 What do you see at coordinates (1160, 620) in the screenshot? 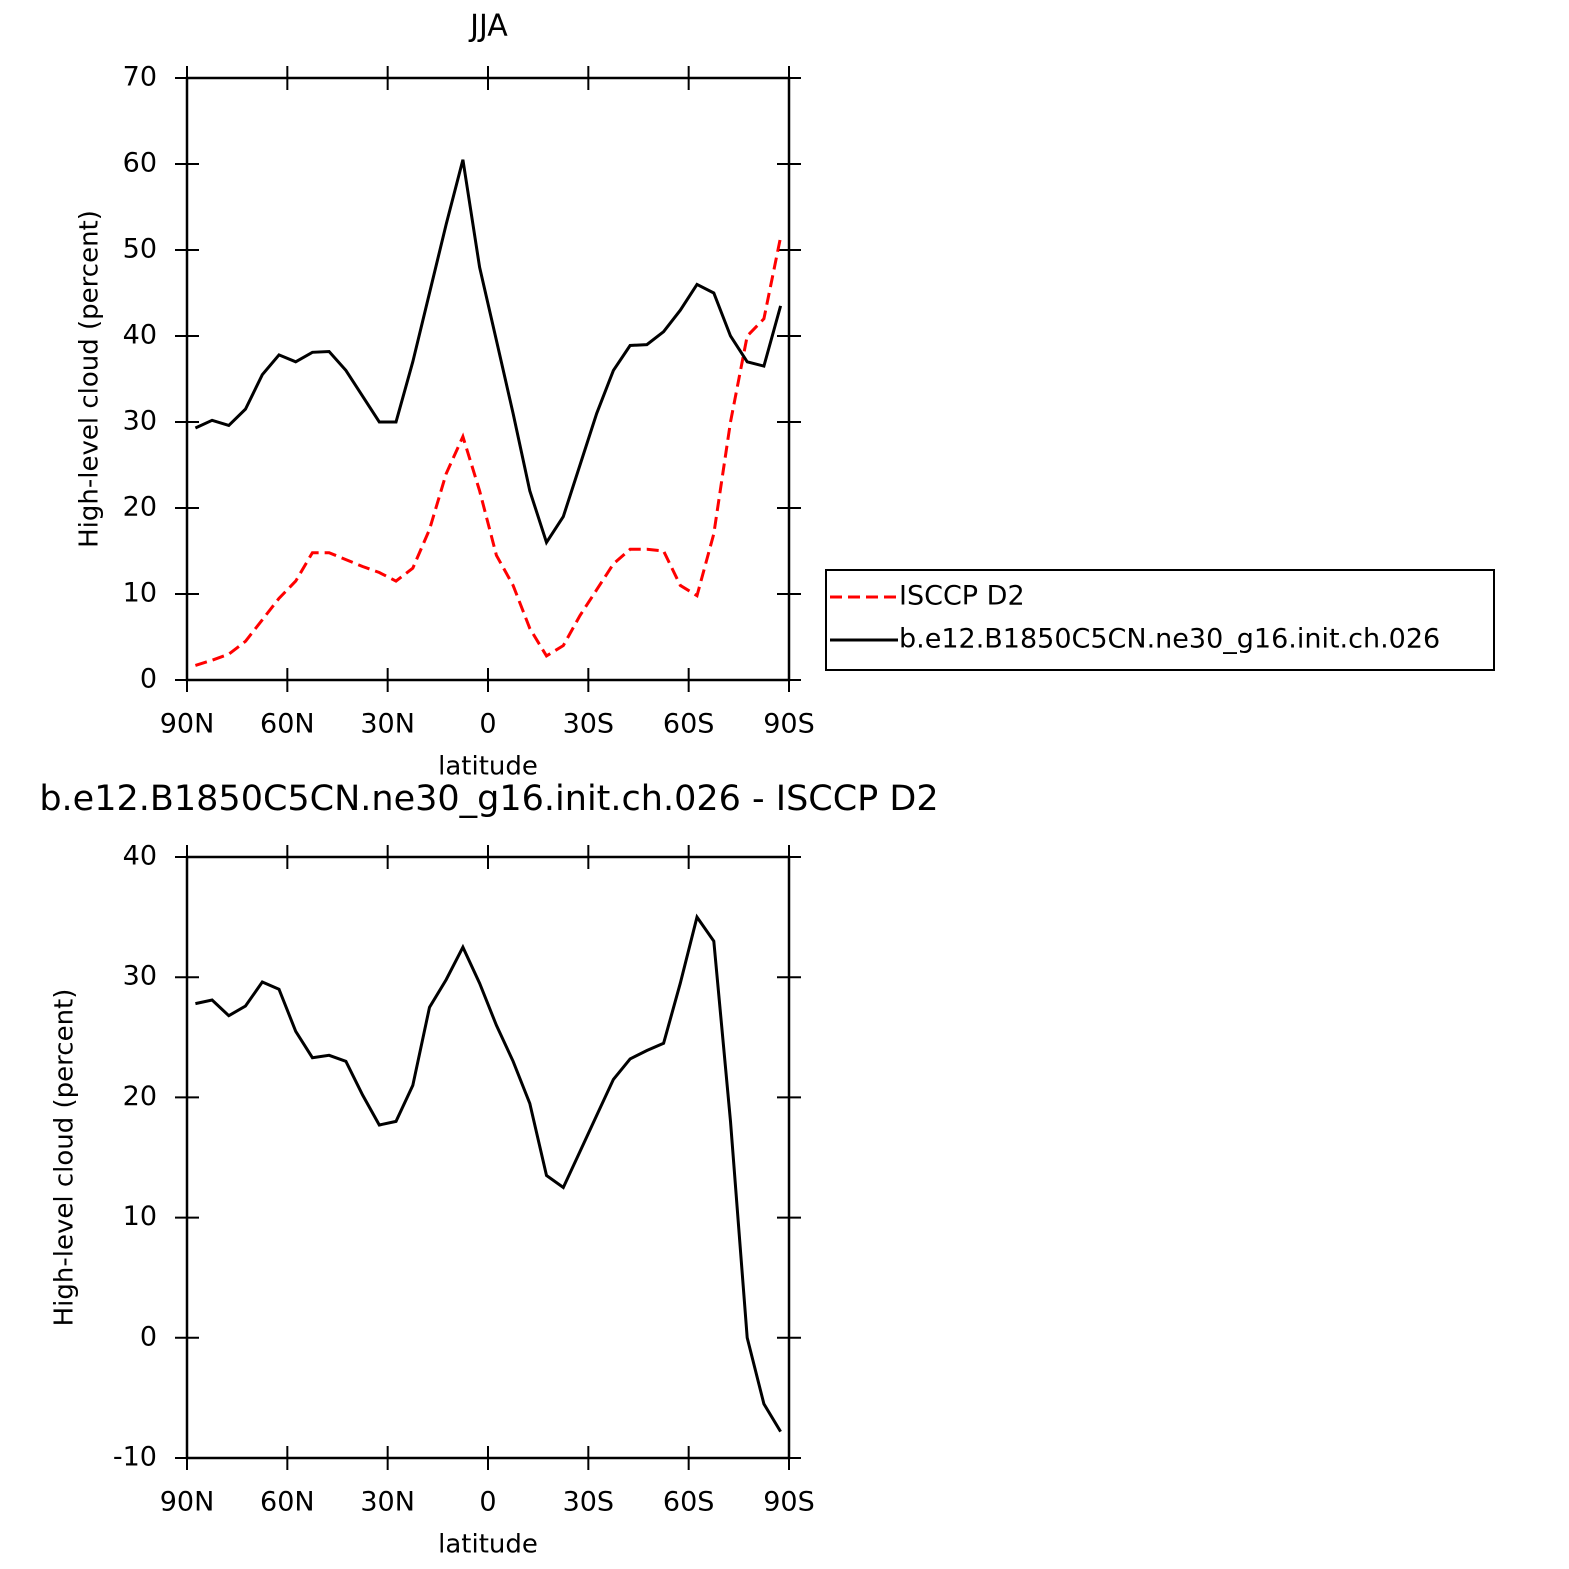
I see `legend-box` at bounding box center [1160, 620].